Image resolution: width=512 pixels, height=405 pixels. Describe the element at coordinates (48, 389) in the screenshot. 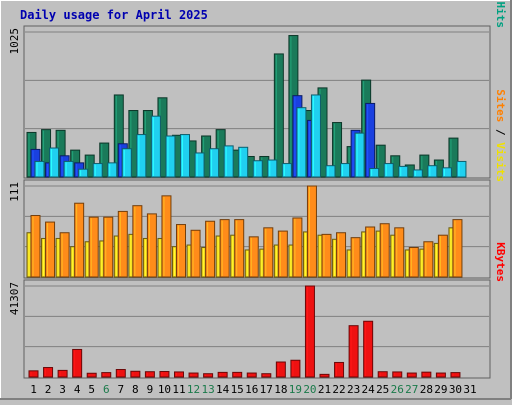

I see `x-tick-label-day-2: 2` at that location.